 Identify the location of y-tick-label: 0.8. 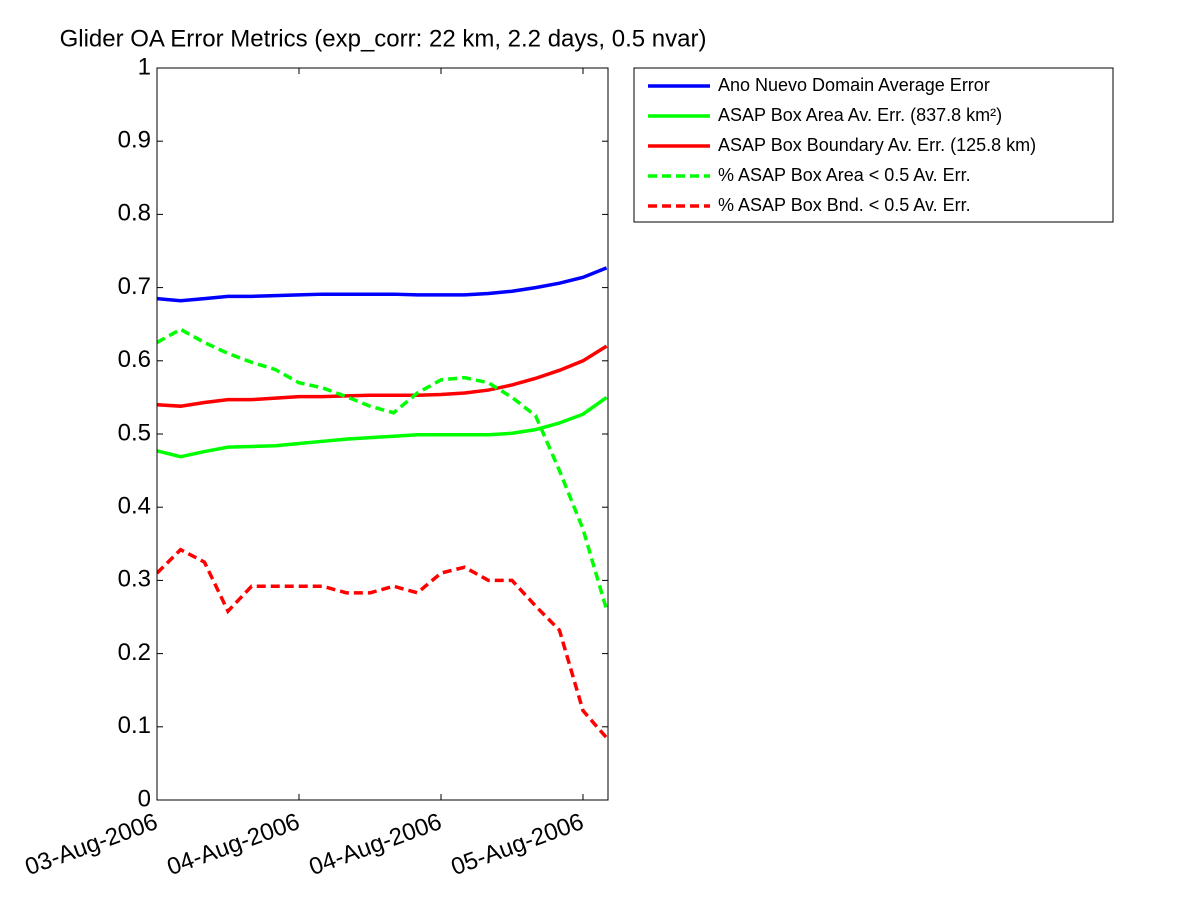
(134, 213).